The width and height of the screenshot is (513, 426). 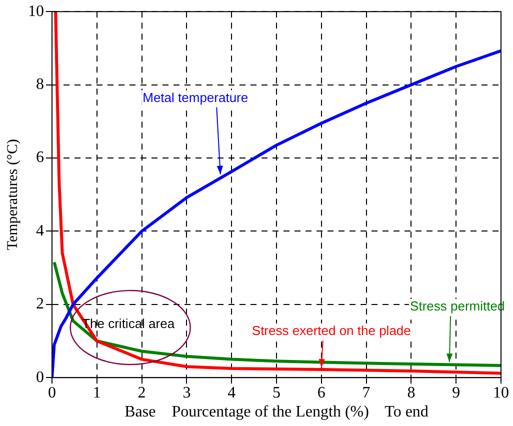 What do you see at coordinates (321, 393) in the screenshot?
I see `x-tick-label: 6` at bounding box center [321, 393].